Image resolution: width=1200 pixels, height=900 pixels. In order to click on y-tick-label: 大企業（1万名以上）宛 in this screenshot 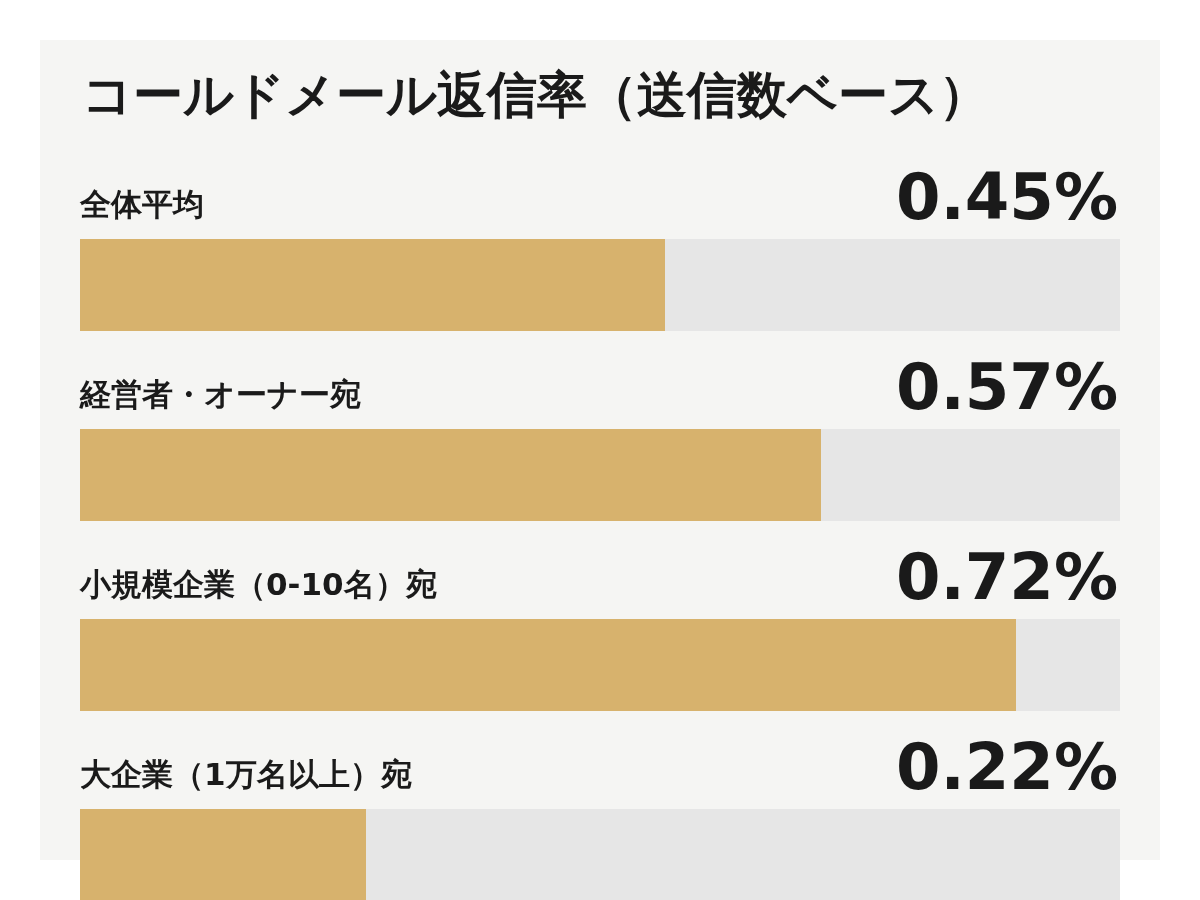, I will do `click(246, 774)`.